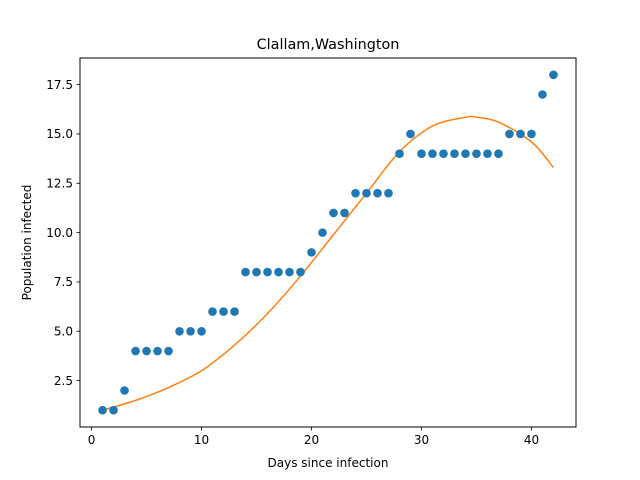 The height and width of the screenshot is (480, 640). What do you see at coordinates (63, 331) in the screenshot?
I see `y-tick-label: 5.0` at bounding box center [63, 331].